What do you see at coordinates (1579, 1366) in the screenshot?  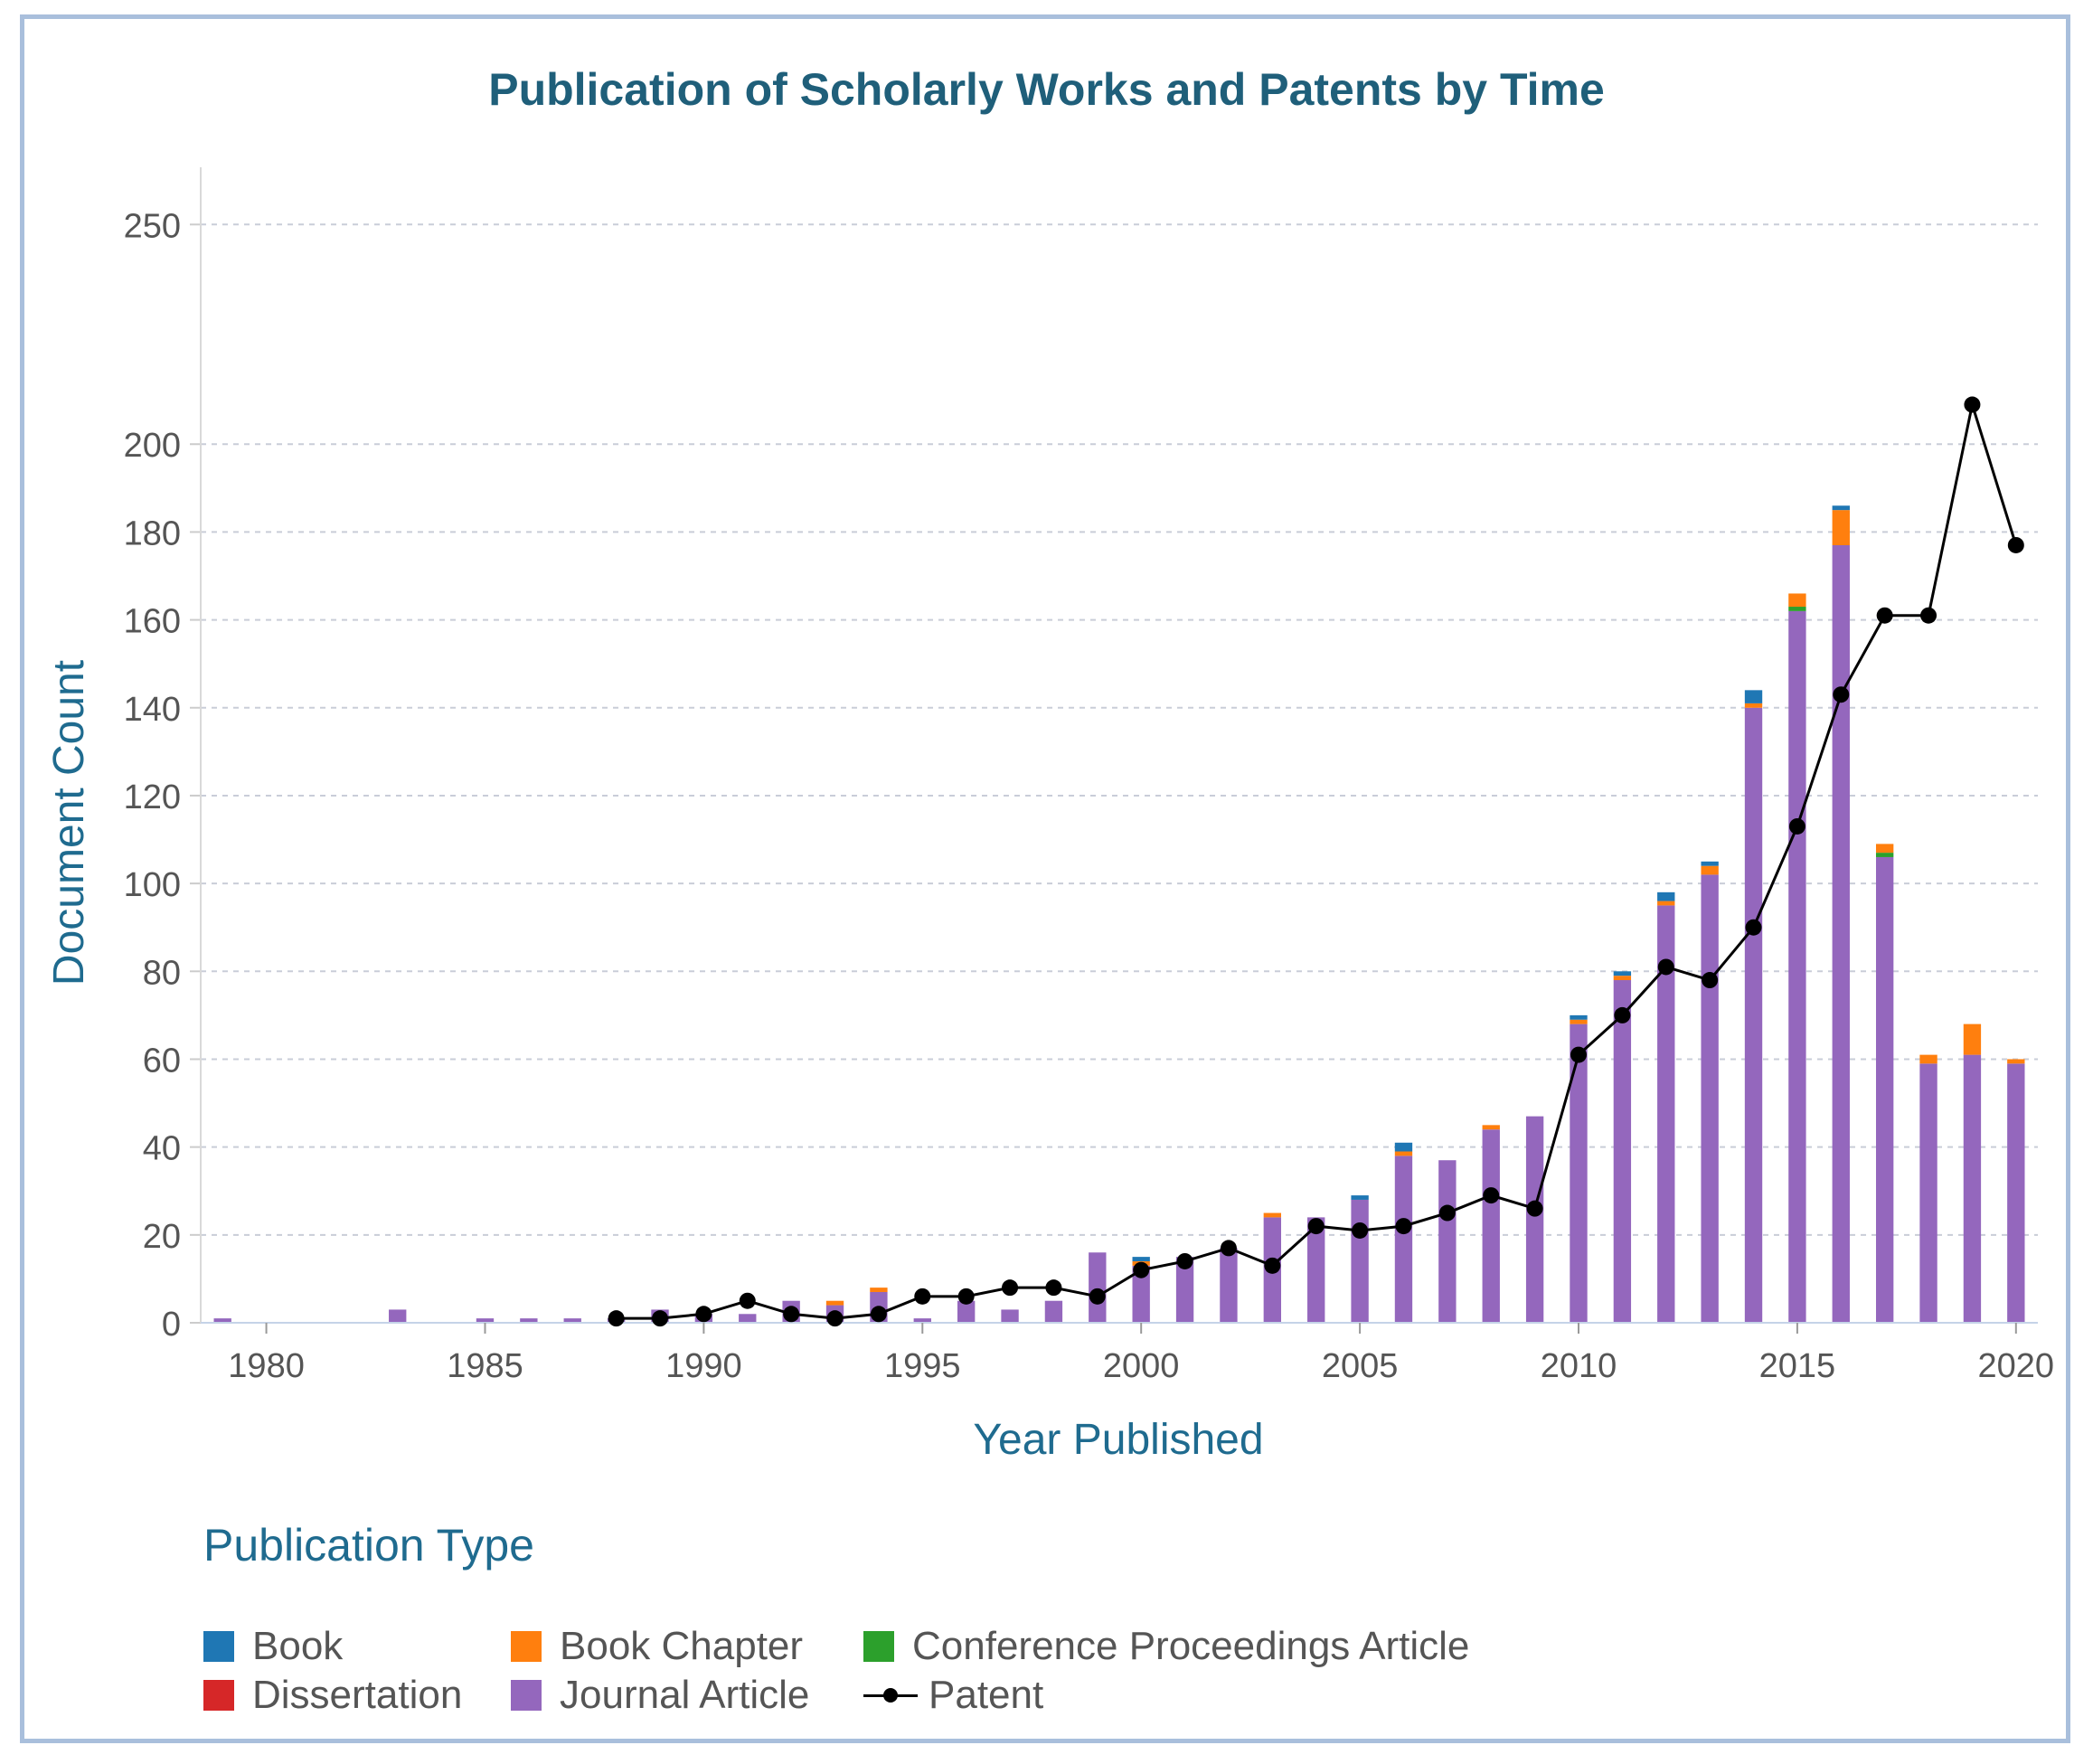 I see `x-tick-label: 2010` at bounding box center [1579, 1366].